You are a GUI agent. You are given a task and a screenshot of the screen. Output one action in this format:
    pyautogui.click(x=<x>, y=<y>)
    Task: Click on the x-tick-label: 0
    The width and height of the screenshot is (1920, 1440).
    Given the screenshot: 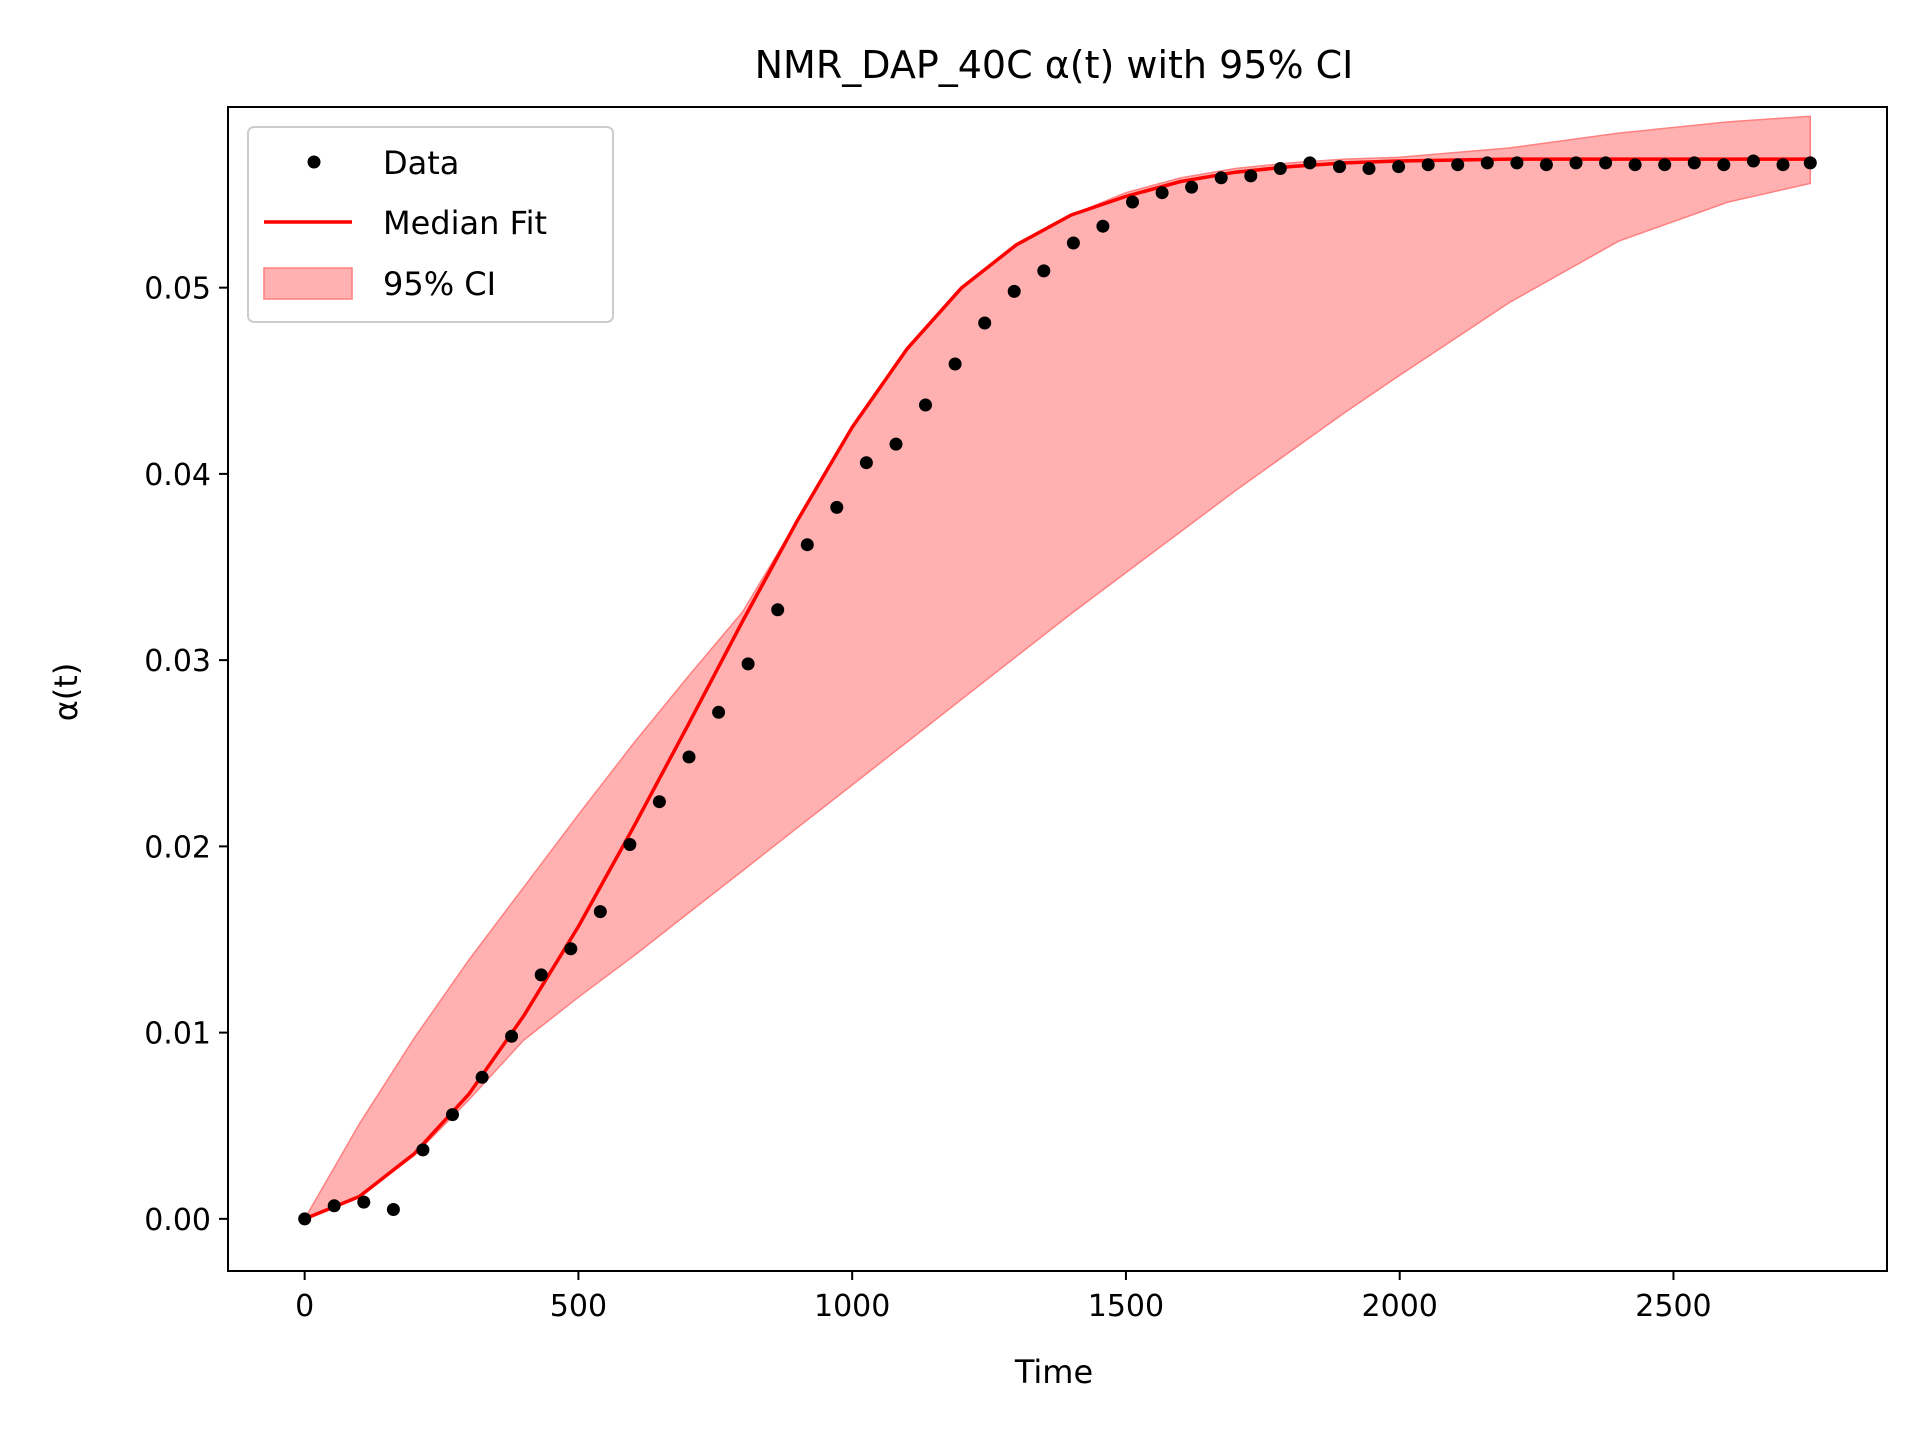 What is the action you would take?
    pyautogui.click(x=304, y=1306)
    